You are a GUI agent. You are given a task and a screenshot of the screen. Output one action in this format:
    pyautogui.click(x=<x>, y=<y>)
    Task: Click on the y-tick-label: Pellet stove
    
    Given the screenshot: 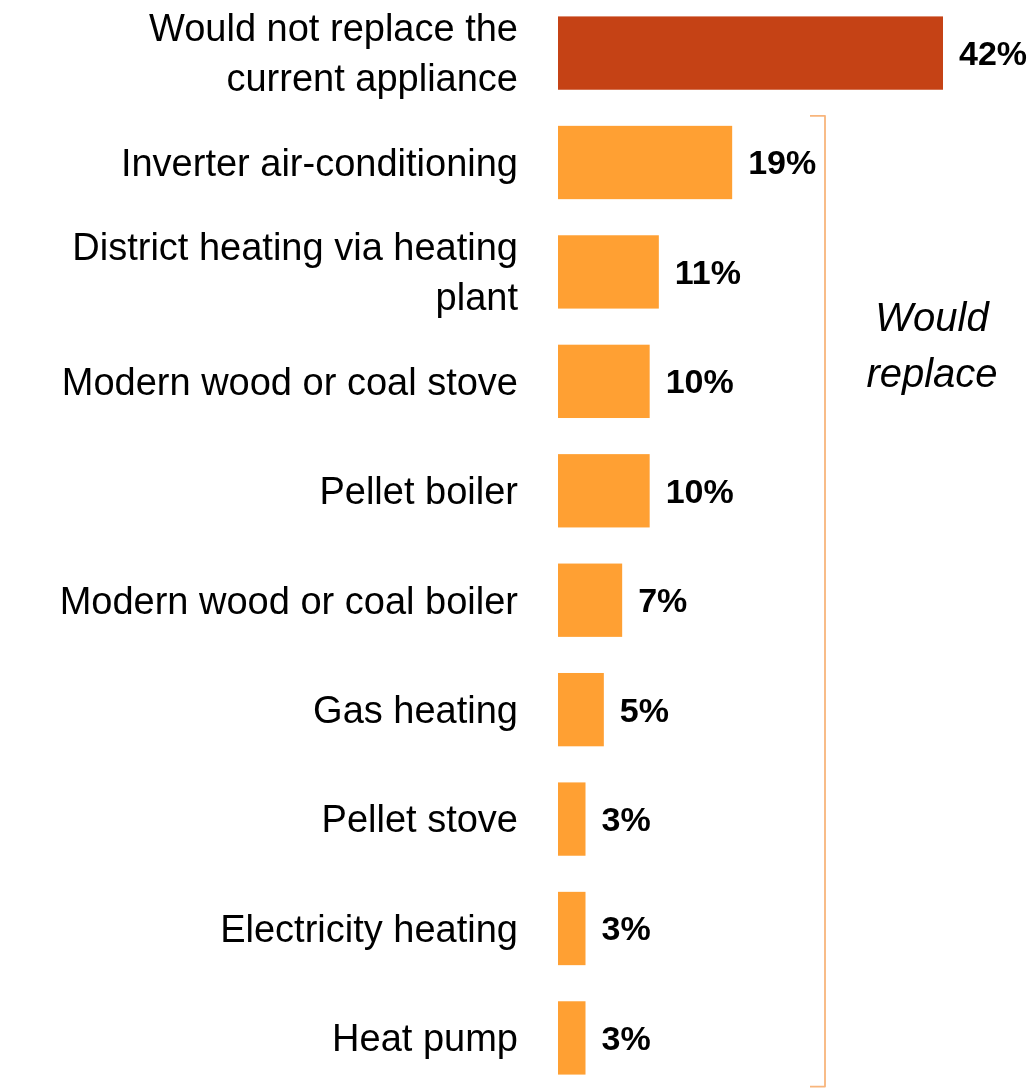 What is the action you would take?
    pyautogui.click(x=419, y=819)
    